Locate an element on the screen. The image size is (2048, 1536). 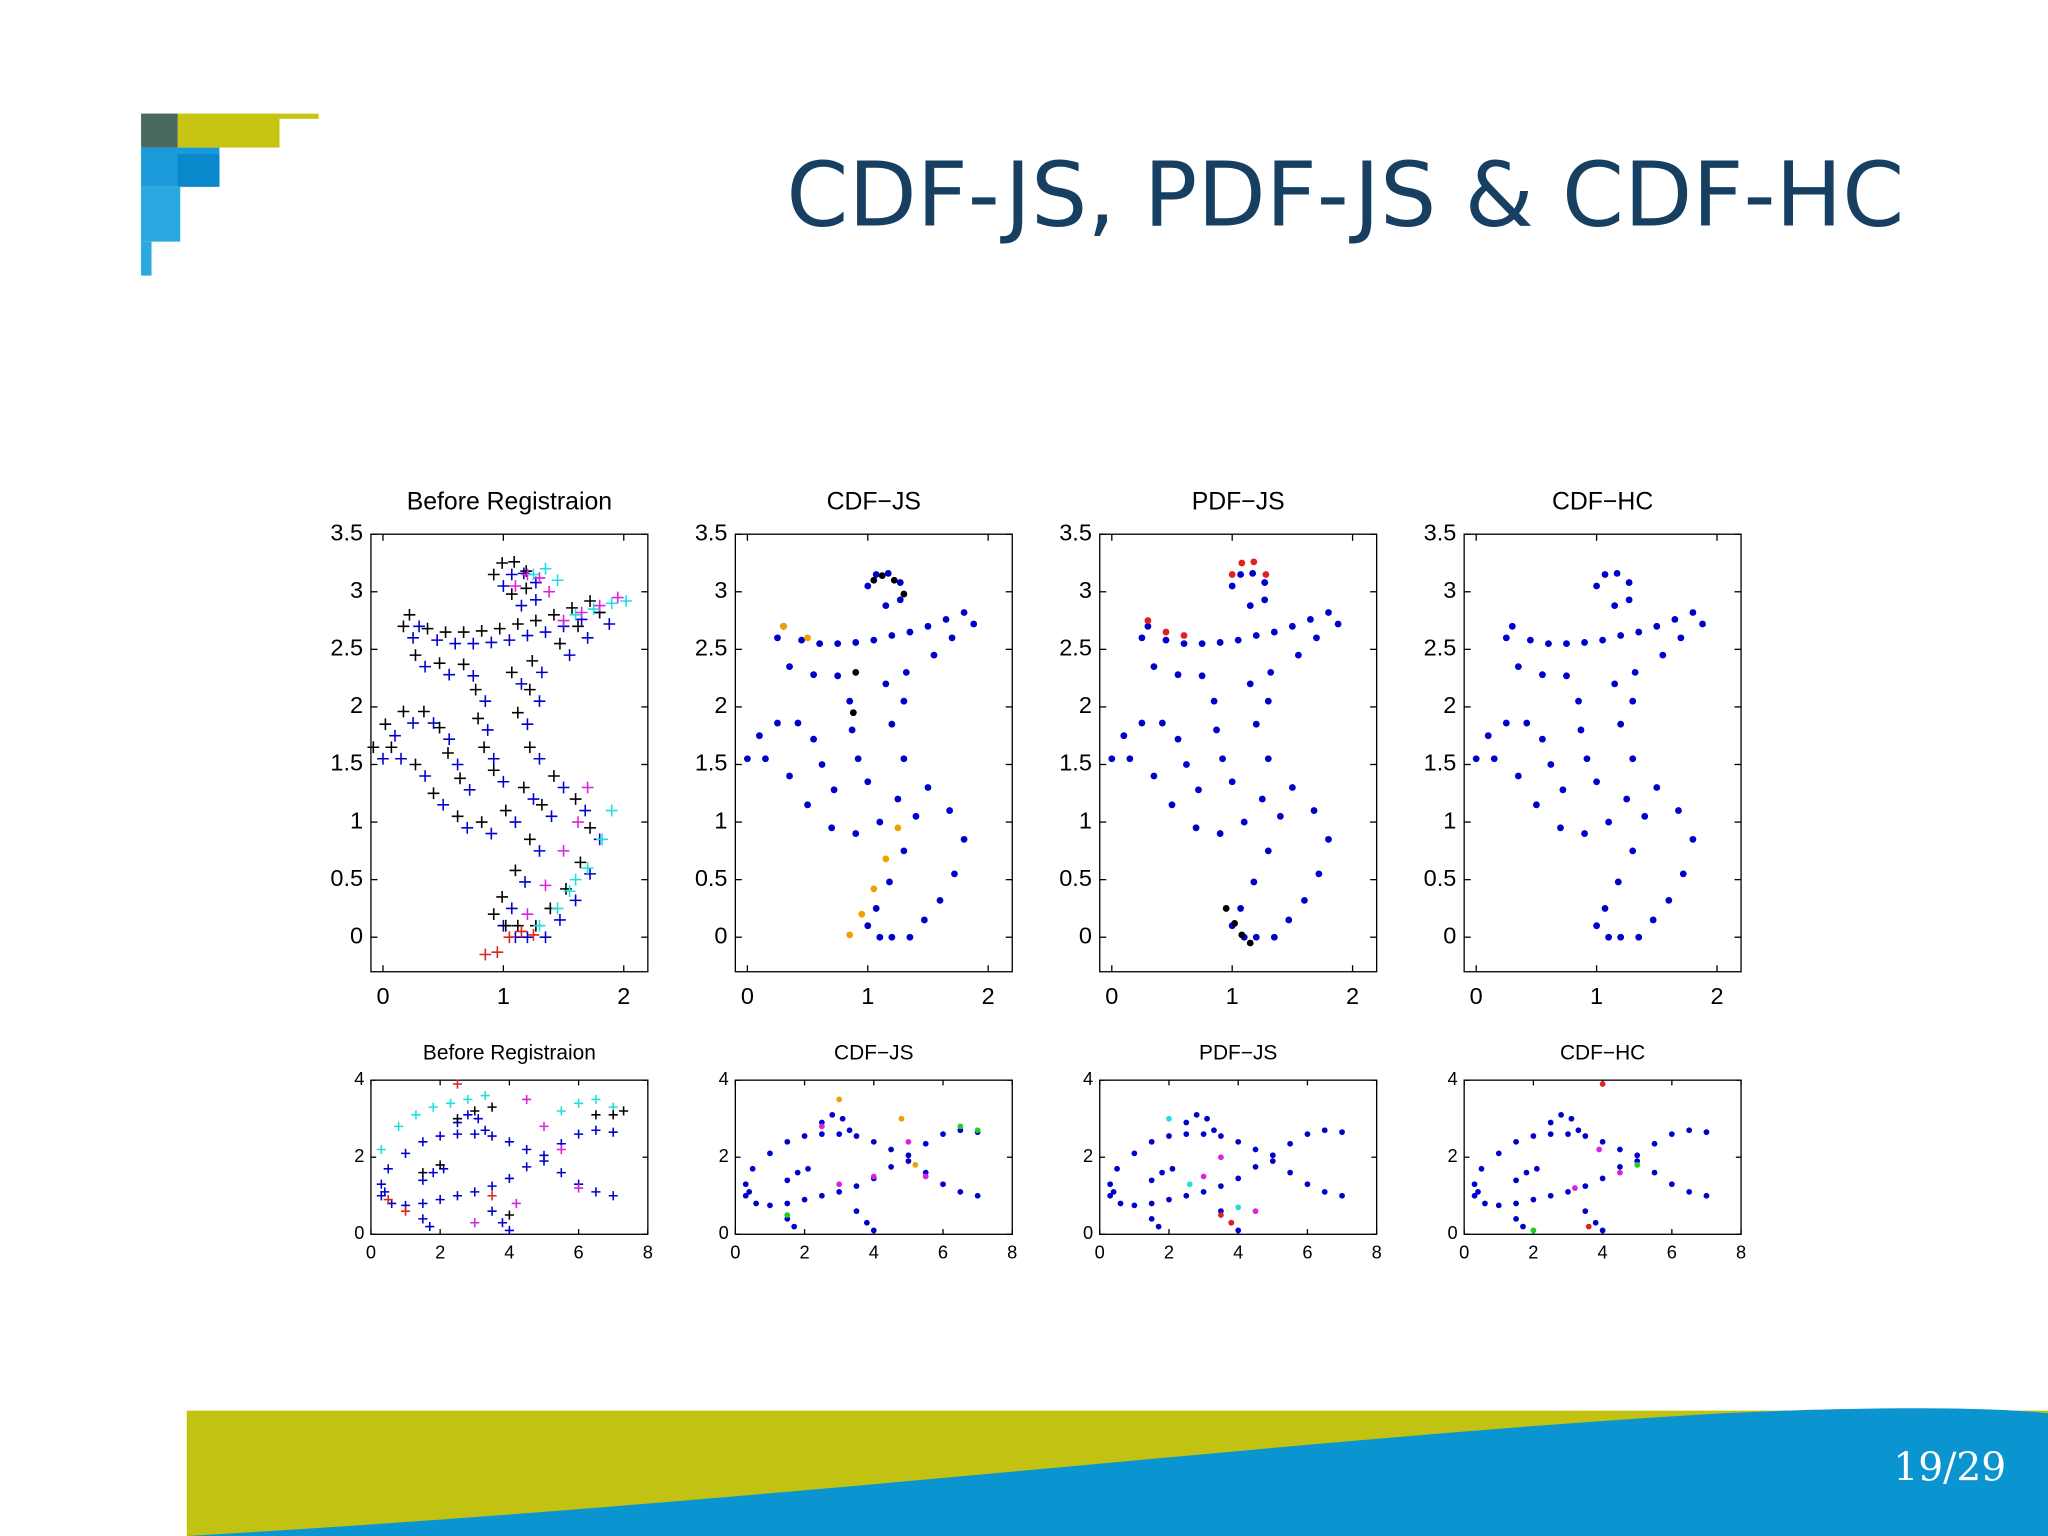
chart: Before Registraion 0 2 4 6 8 0 2 4 is located at coordinates (503, 1152).